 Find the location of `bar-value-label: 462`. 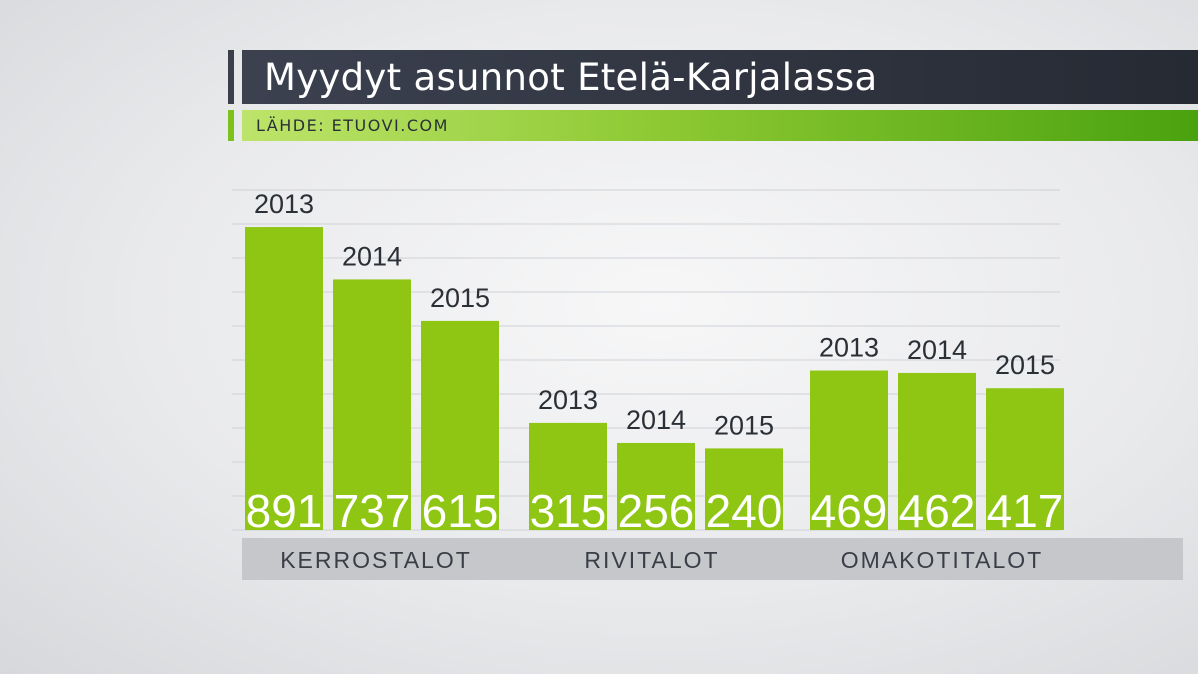

bar-value-label: 462 is located at coordinates (937, 511).